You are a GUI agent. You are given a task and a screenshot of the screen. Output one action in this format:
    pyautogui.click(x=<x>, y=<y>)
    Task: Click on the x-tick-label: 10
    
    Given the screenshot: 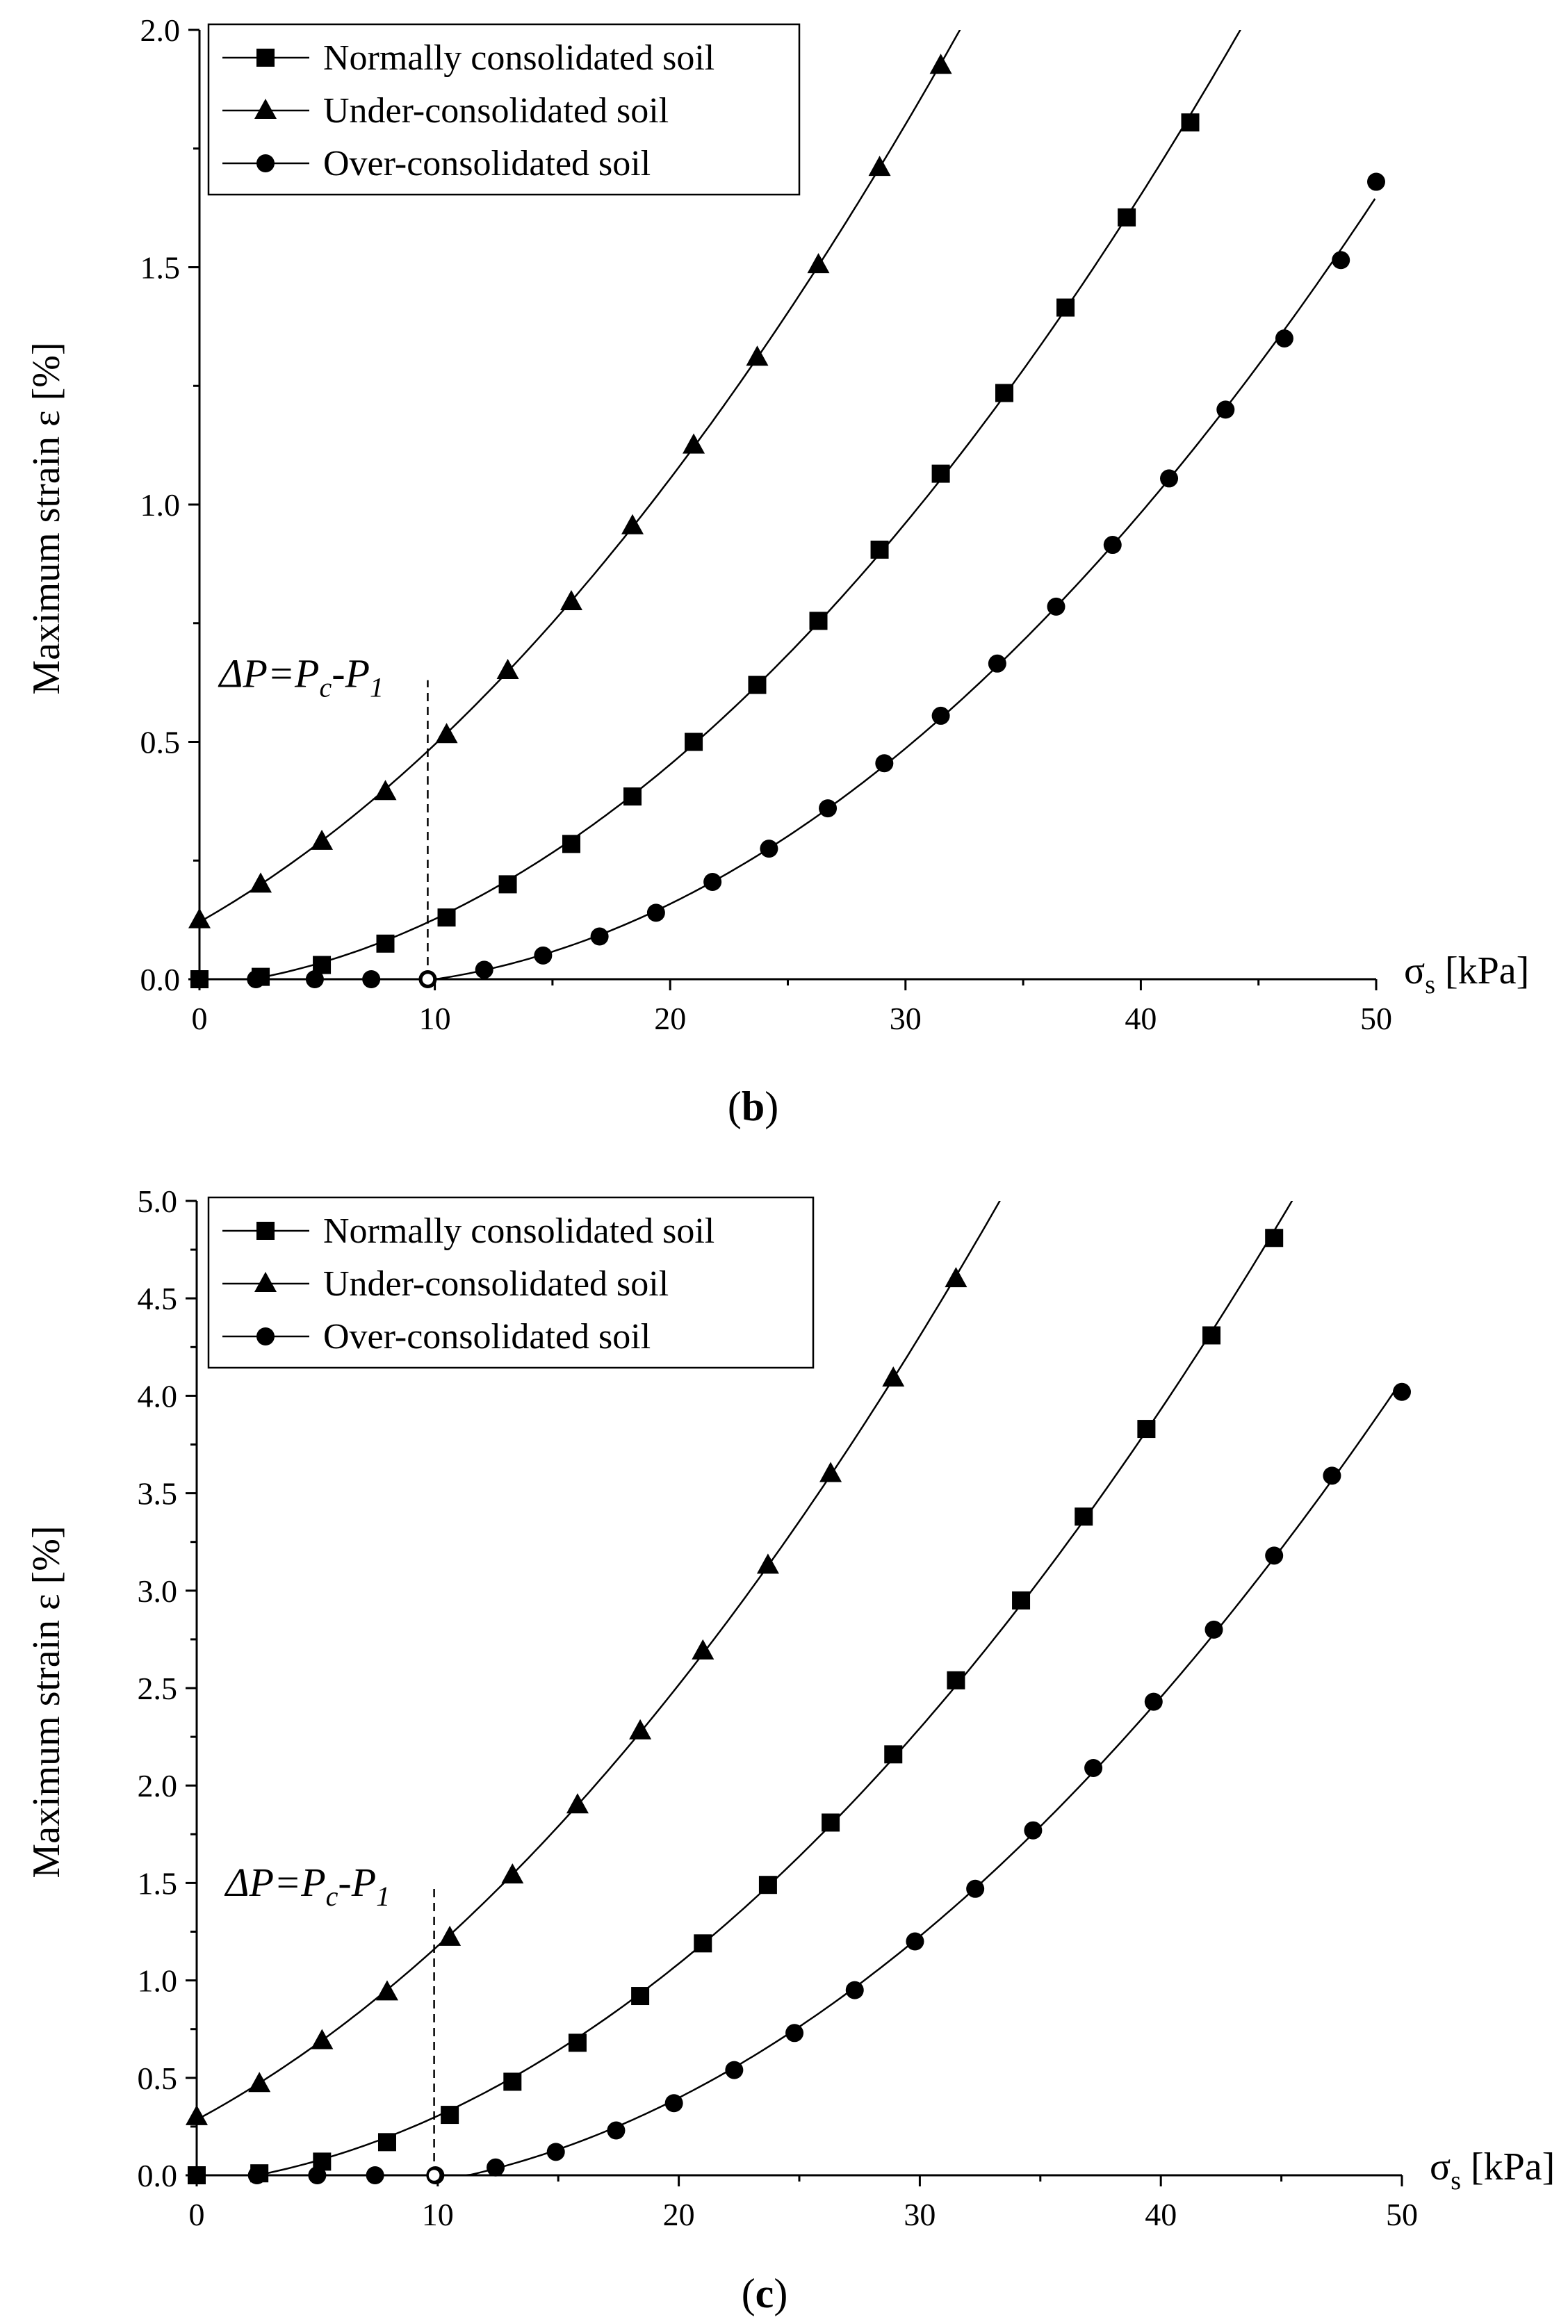 What is the action you would take?
    pyautogui.click(x=435, y=1018)
    